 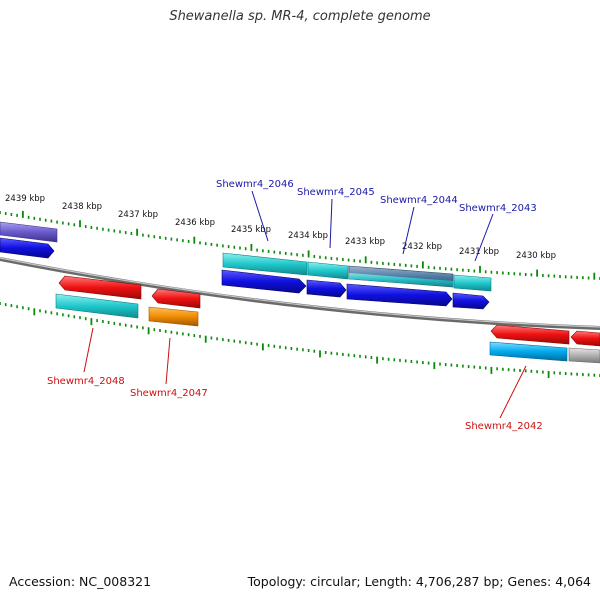 I want to click on genome-backbone, so click(x=300, y=293).